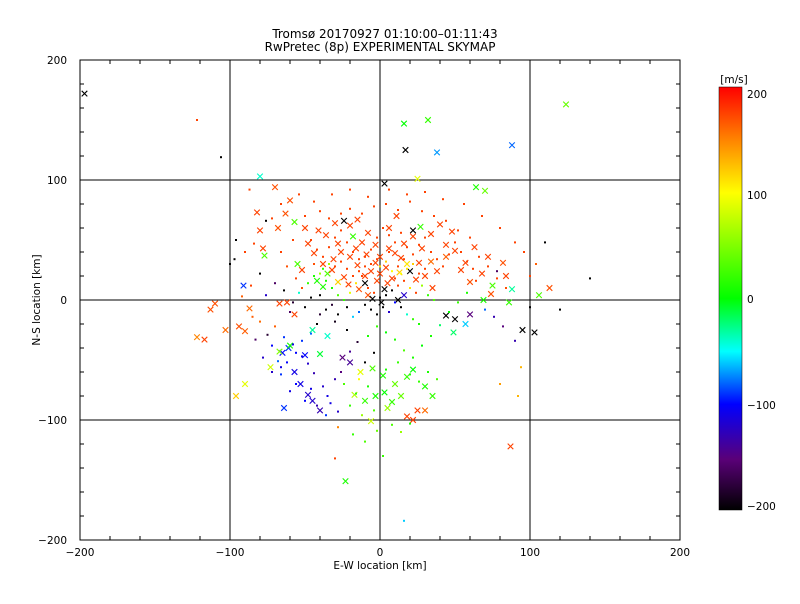 The width and height of the screenshot is (800, 604). Describe the element at coordinates (680, 553) in the screenshot. I see `x-tick-label: 200` at that location.